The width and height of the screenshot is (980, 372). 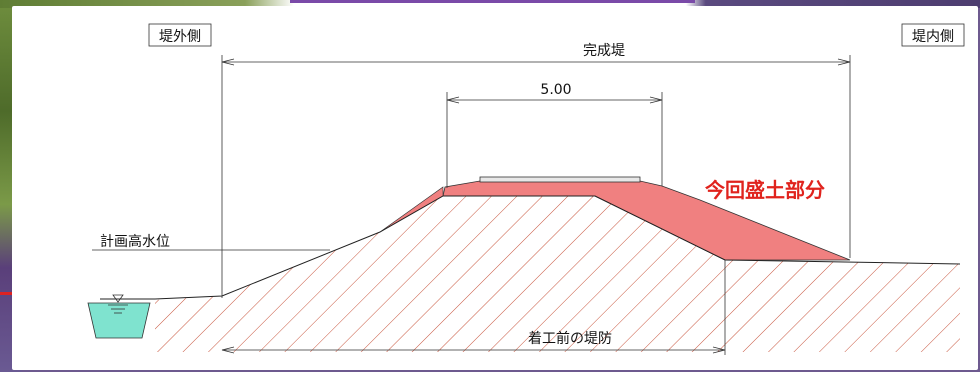 I want to click on inner-side-label: 堤内側, so click(x=933, y=37).